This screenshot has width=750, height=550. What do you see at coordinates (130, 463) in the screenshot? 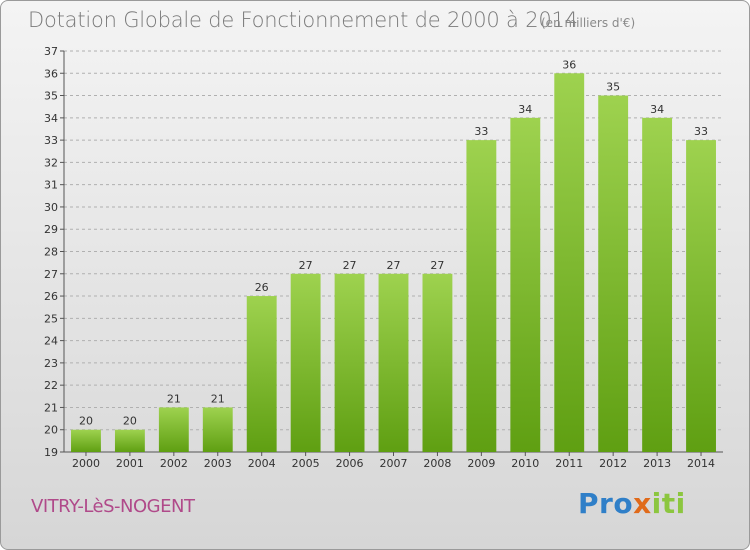
I see `x-tick-label: 2001` at bounding box center [130, 463].